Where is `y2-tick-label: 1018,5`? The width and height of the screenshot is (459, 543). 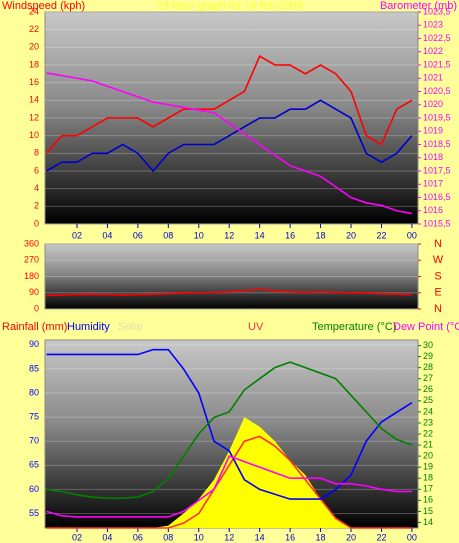 y2-tick-label: 1018,5 is located at coordinates (437, 144).